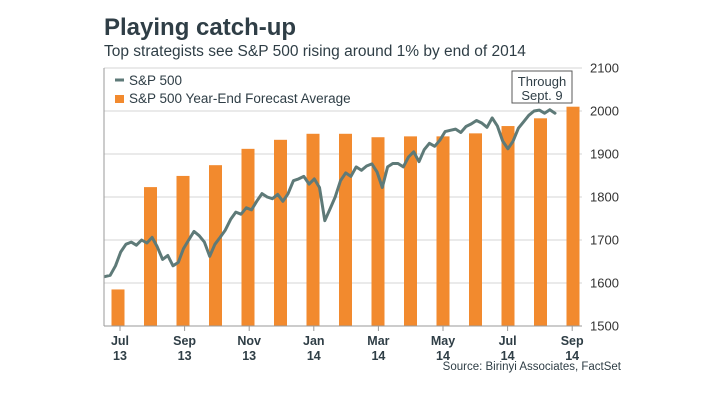 Image resolution: width=720 pixels, height=405 pixels. Describe the element at coordinates (443, 341) in the screenshot. I see `x-tick-label: May` at that location.